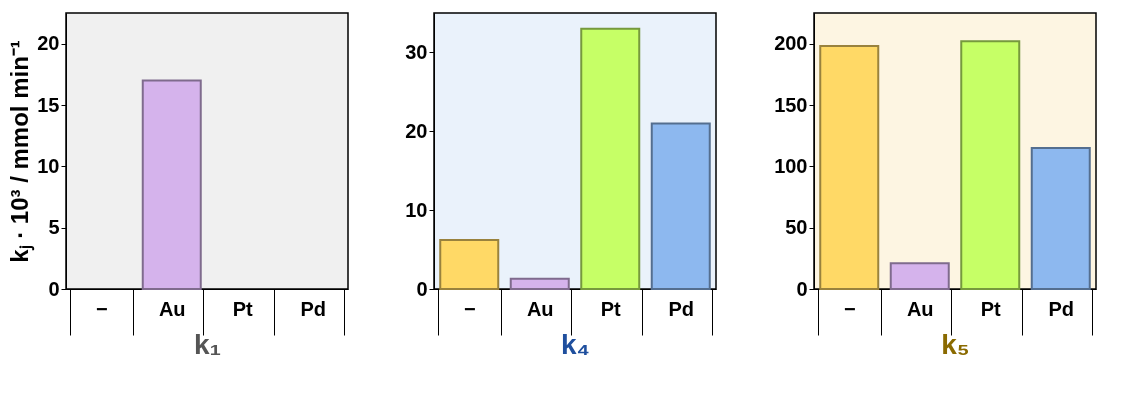 This screenshot has height=401, width=1124. Describe the element at coordinates (791, 165) in the screenshot. I see `y-tick-label: 100` at that location.